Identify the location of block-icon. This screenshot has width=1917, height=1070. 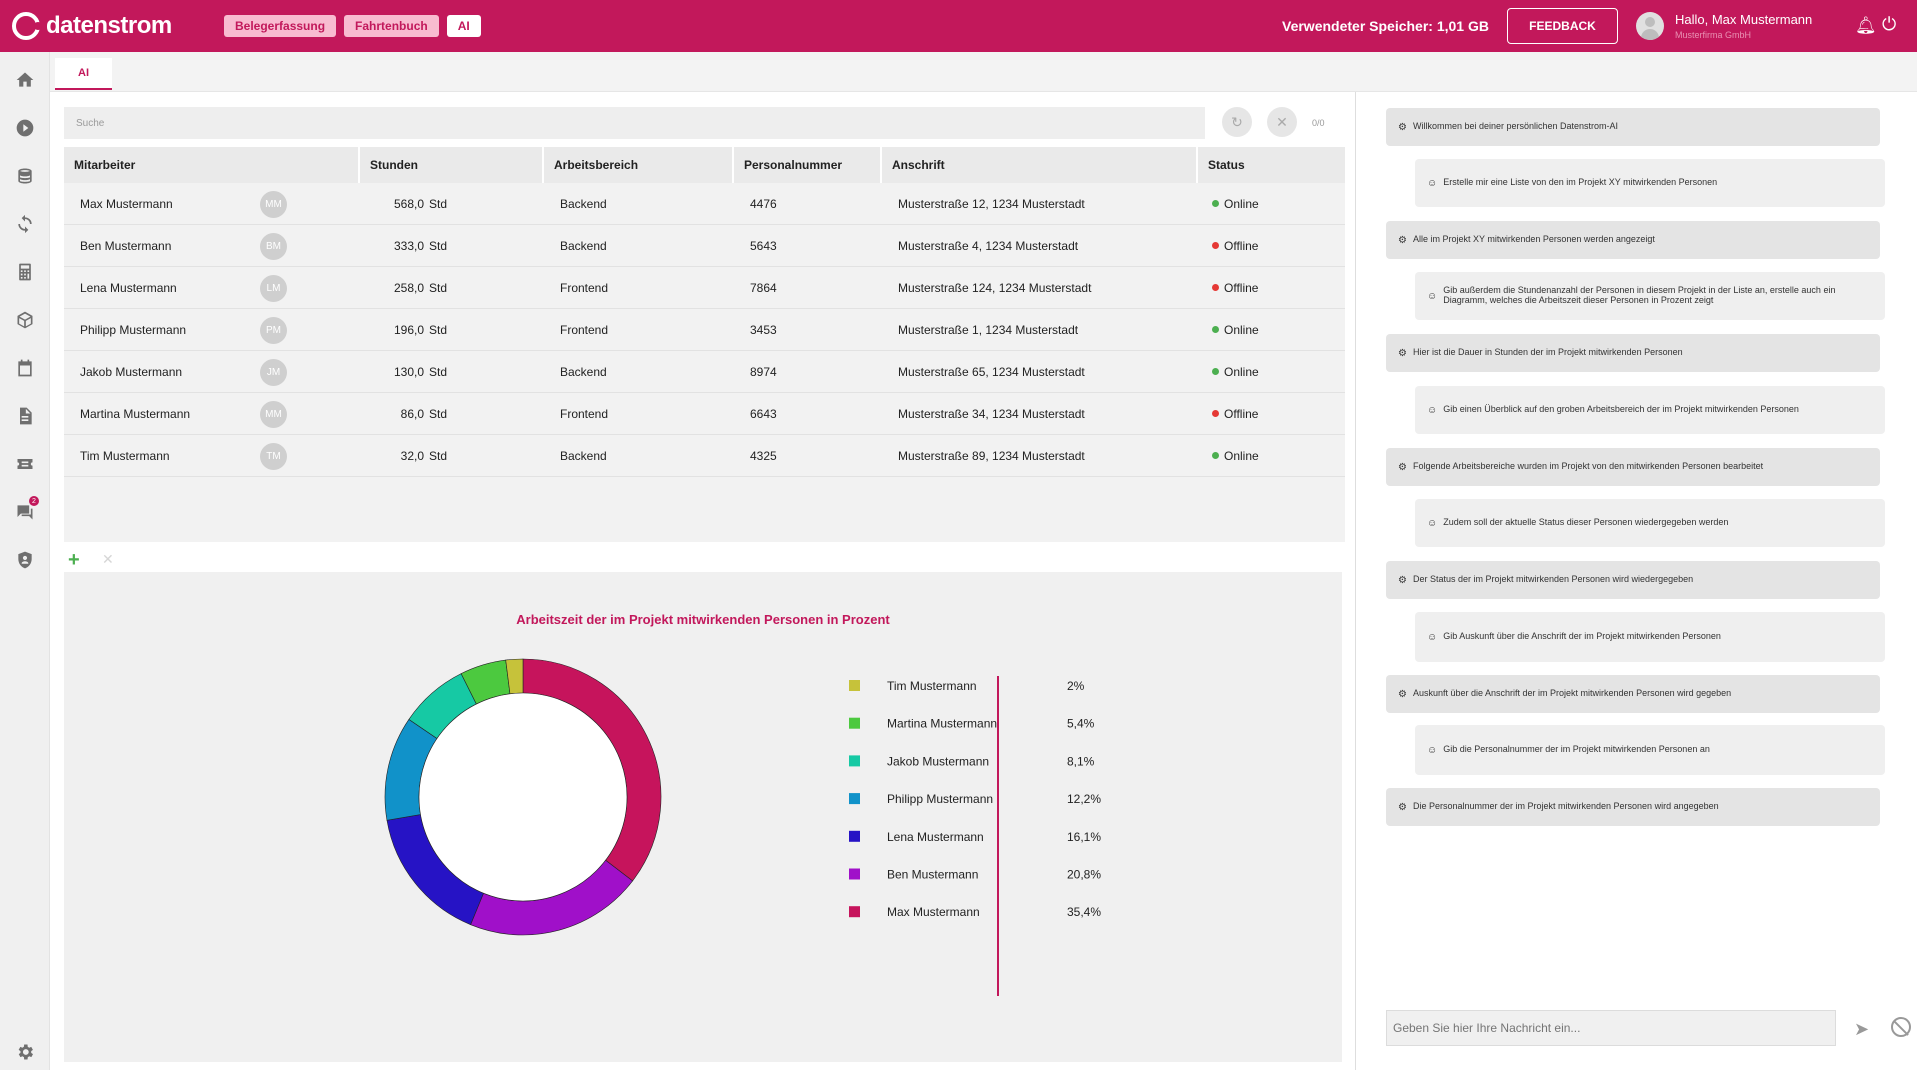
(1901, 1027).